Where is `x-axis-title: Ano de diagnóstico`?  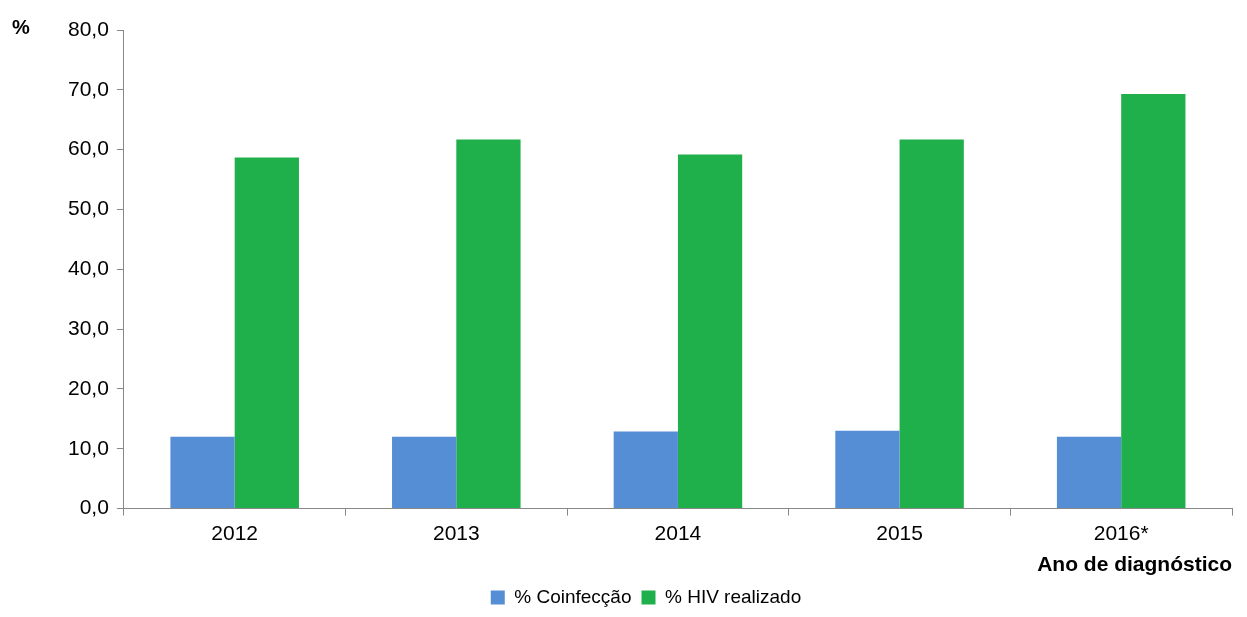 x-axis-title: Ano de diagnóstico is located at coordinates (1134, 564).